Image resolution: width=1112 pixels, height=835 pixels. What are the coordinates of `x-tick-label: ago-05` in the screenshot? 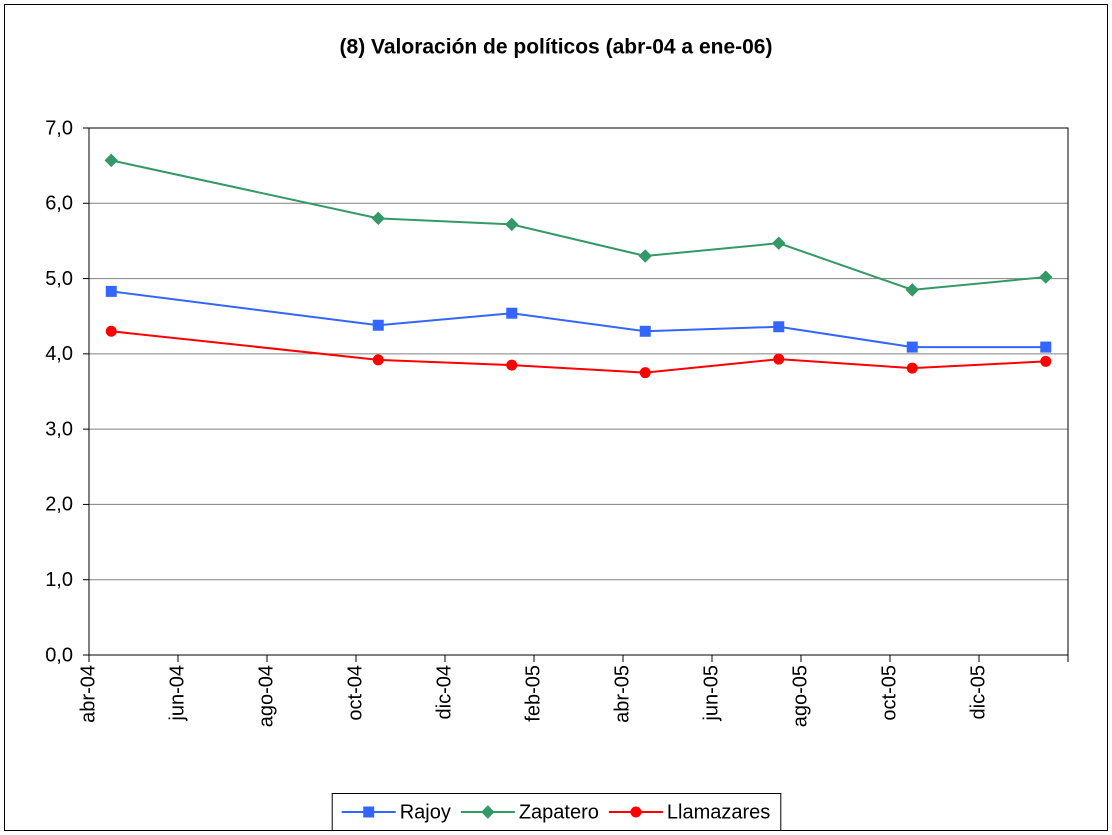 It's located at (800, 696).